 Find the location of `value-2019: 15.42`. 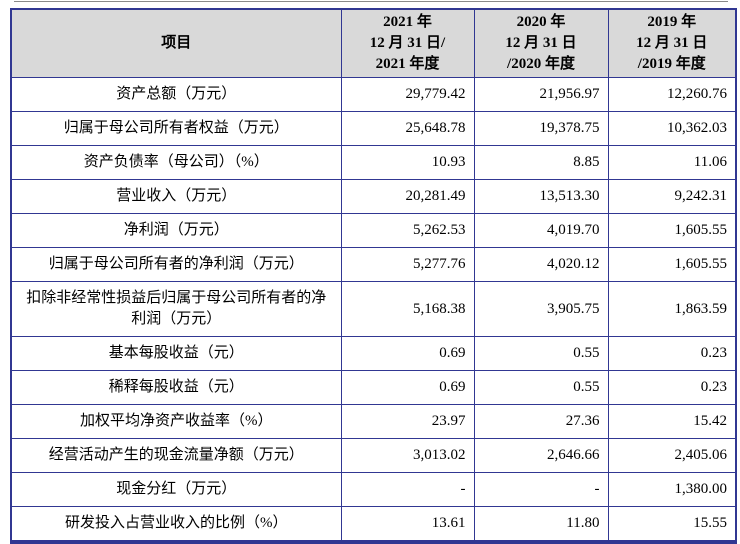

value-2019: 15.42 is located at coordinates (672, 421).